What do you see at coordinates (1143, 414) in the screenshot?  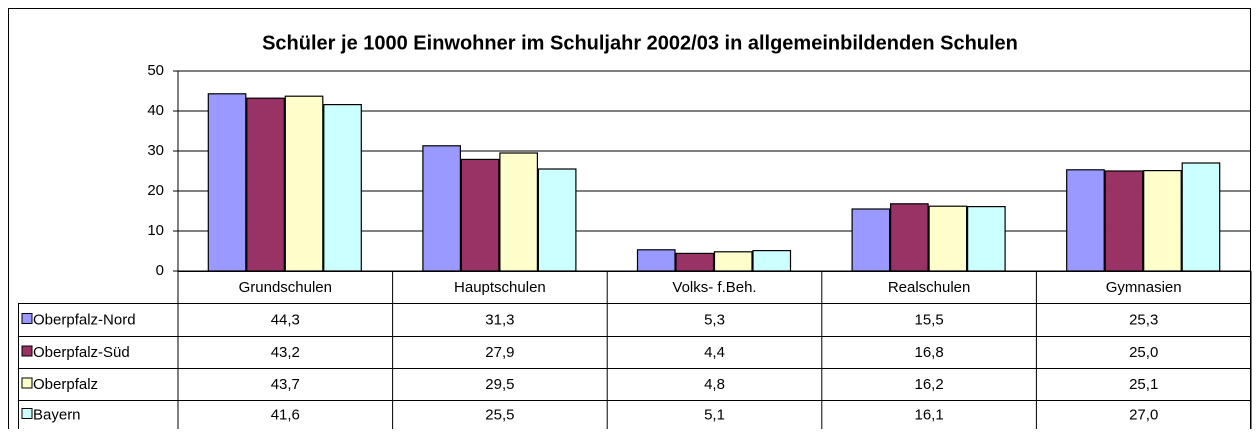 I see `table-value: 27,0` at bounding box center [1143, 414].